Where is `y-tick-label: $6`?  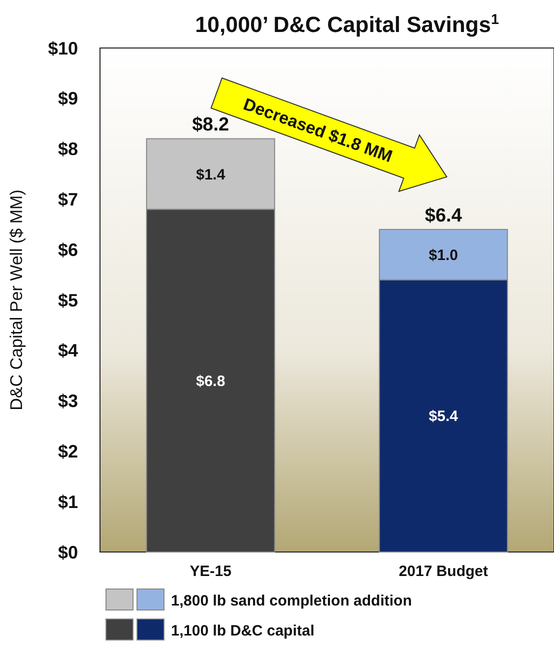 y-tick-label: $6 is located at coordinates (68, 250).